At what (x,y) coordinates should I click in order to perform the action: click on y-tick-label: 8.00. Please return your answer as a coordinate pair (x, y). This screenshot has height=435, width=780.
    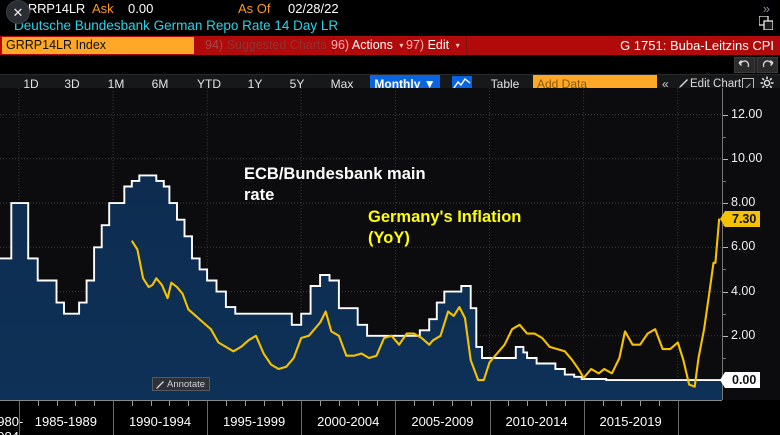
    Looking at the image, I should click on (743, 202).